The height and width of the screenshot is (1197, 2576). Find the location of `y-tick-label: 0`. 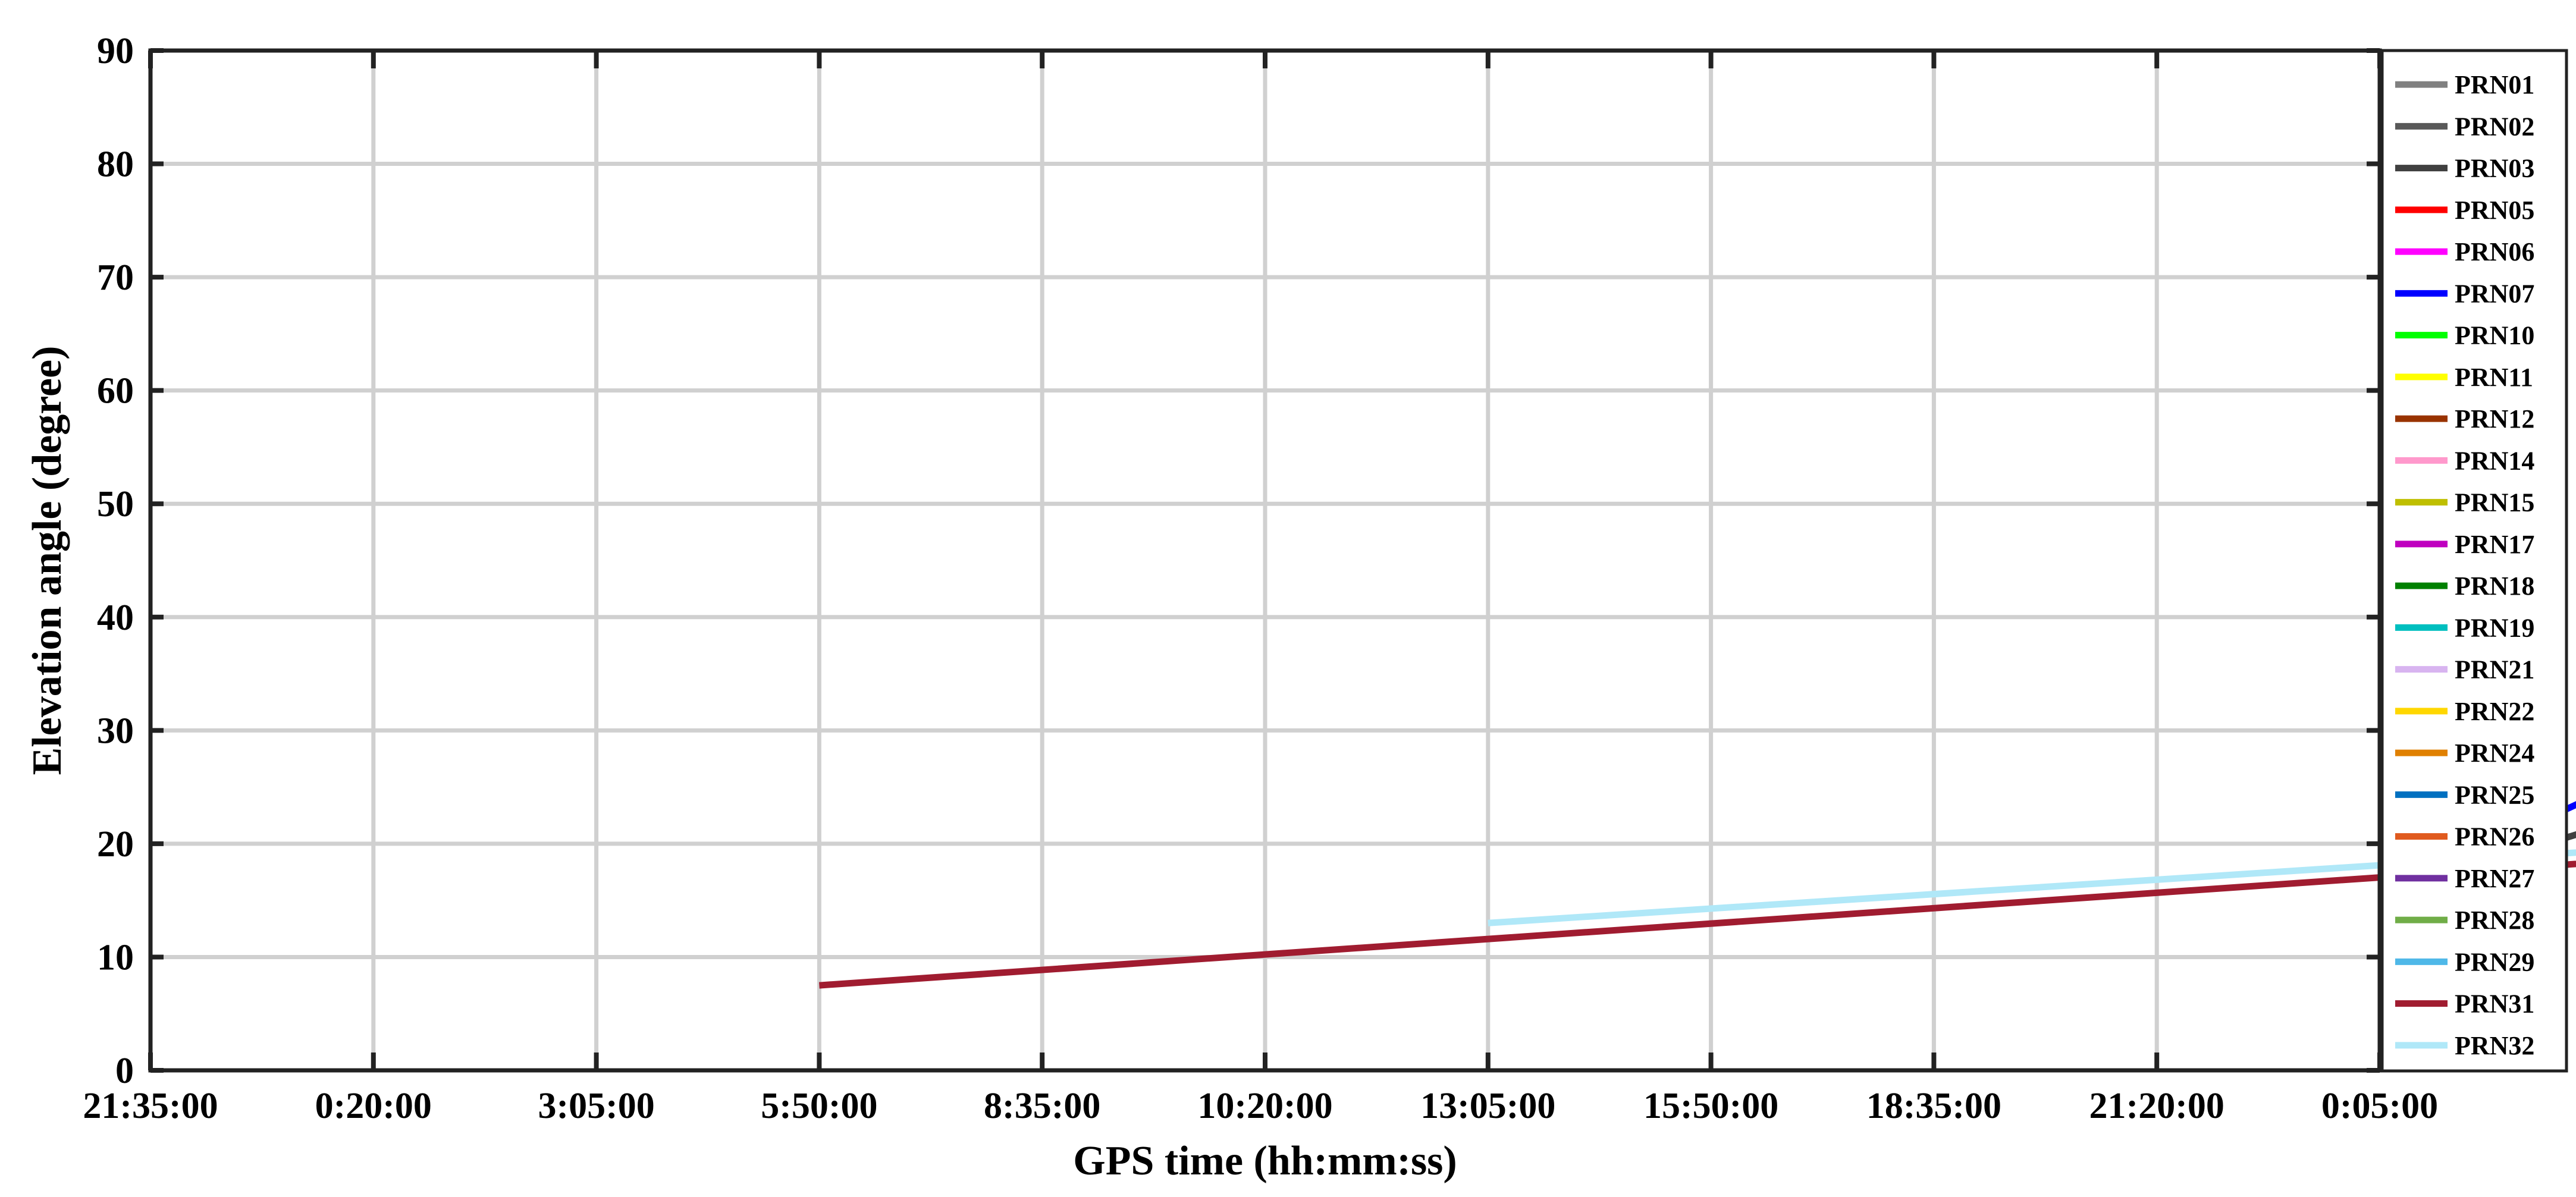

y-tick-label: 0 is located at coordinates (124, 1071).